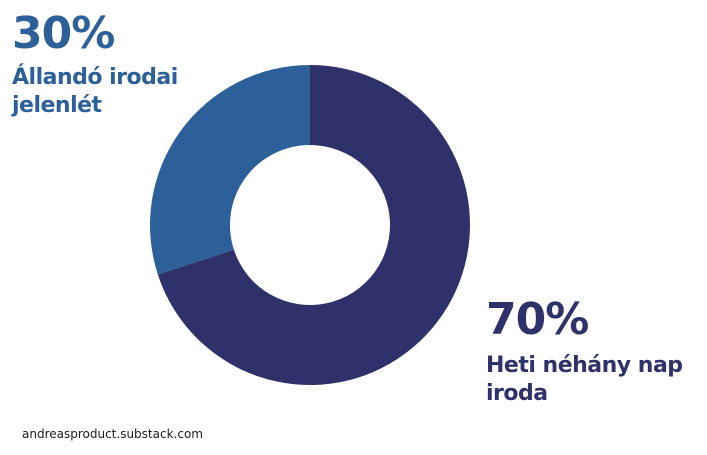 The width and height of the screenshot is (707, 455). Describe the element at coordinates (57, 105) in the screenshot. I see `category-label-line: jelenlét` at that location.